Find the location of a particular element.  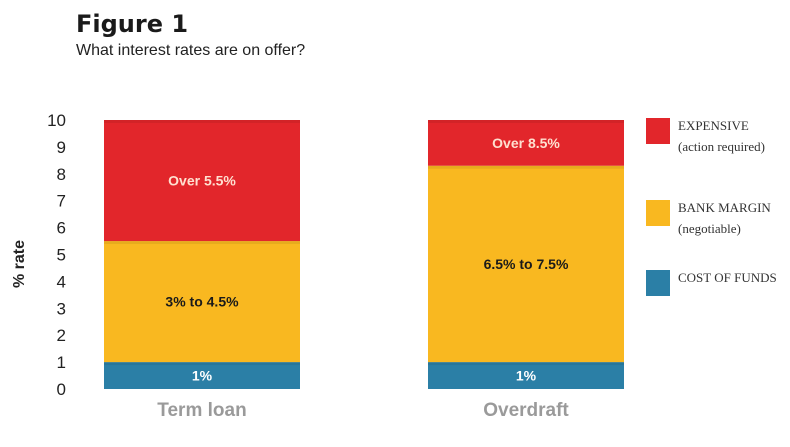

y-tick-label: 5 is located at coordinates (61, 255).